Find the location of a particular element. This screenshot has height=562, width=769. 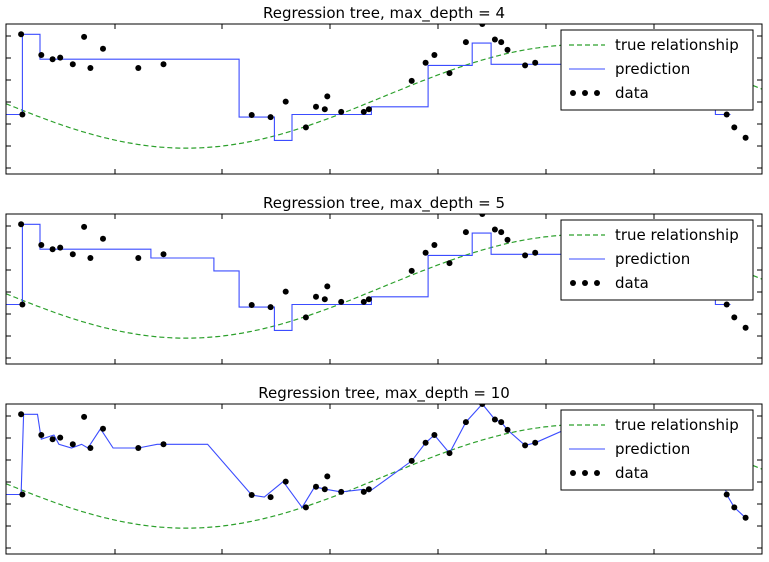

chart-title: Regression tree, max_depth = 5 is located at coordinates (384, 203).